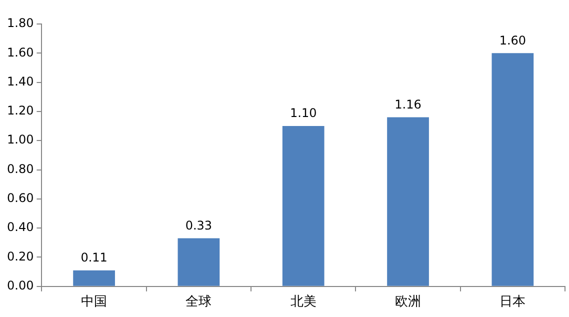 The width and height of the screenshot is (569, 317). Describe the element at coordinates (512, 40) in the screenshot. I see `data-label: 1.60` at that location.